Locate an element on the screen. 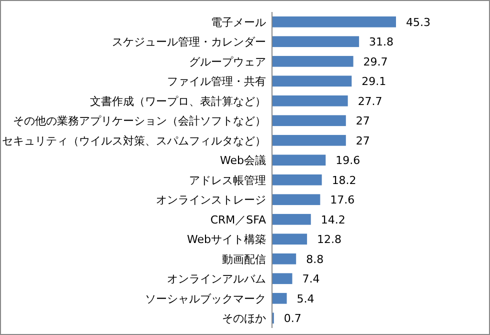 The image size is (490, 335). y-tick-label: CRM／SFA is located at coordinates (238, 219).